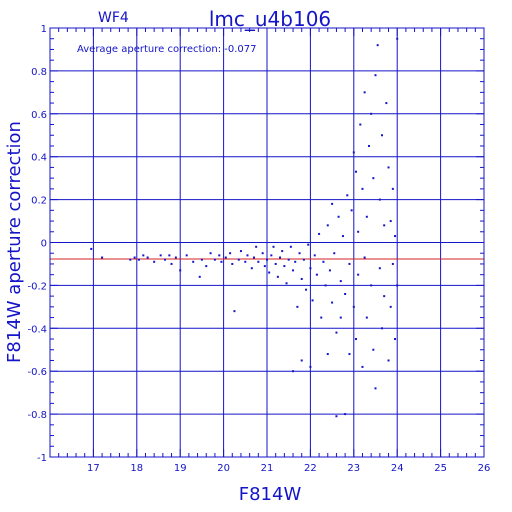  Describe the element at coordinates (39, 158) in the screenshot. I see `y-tick-label: 0.4` at that location.